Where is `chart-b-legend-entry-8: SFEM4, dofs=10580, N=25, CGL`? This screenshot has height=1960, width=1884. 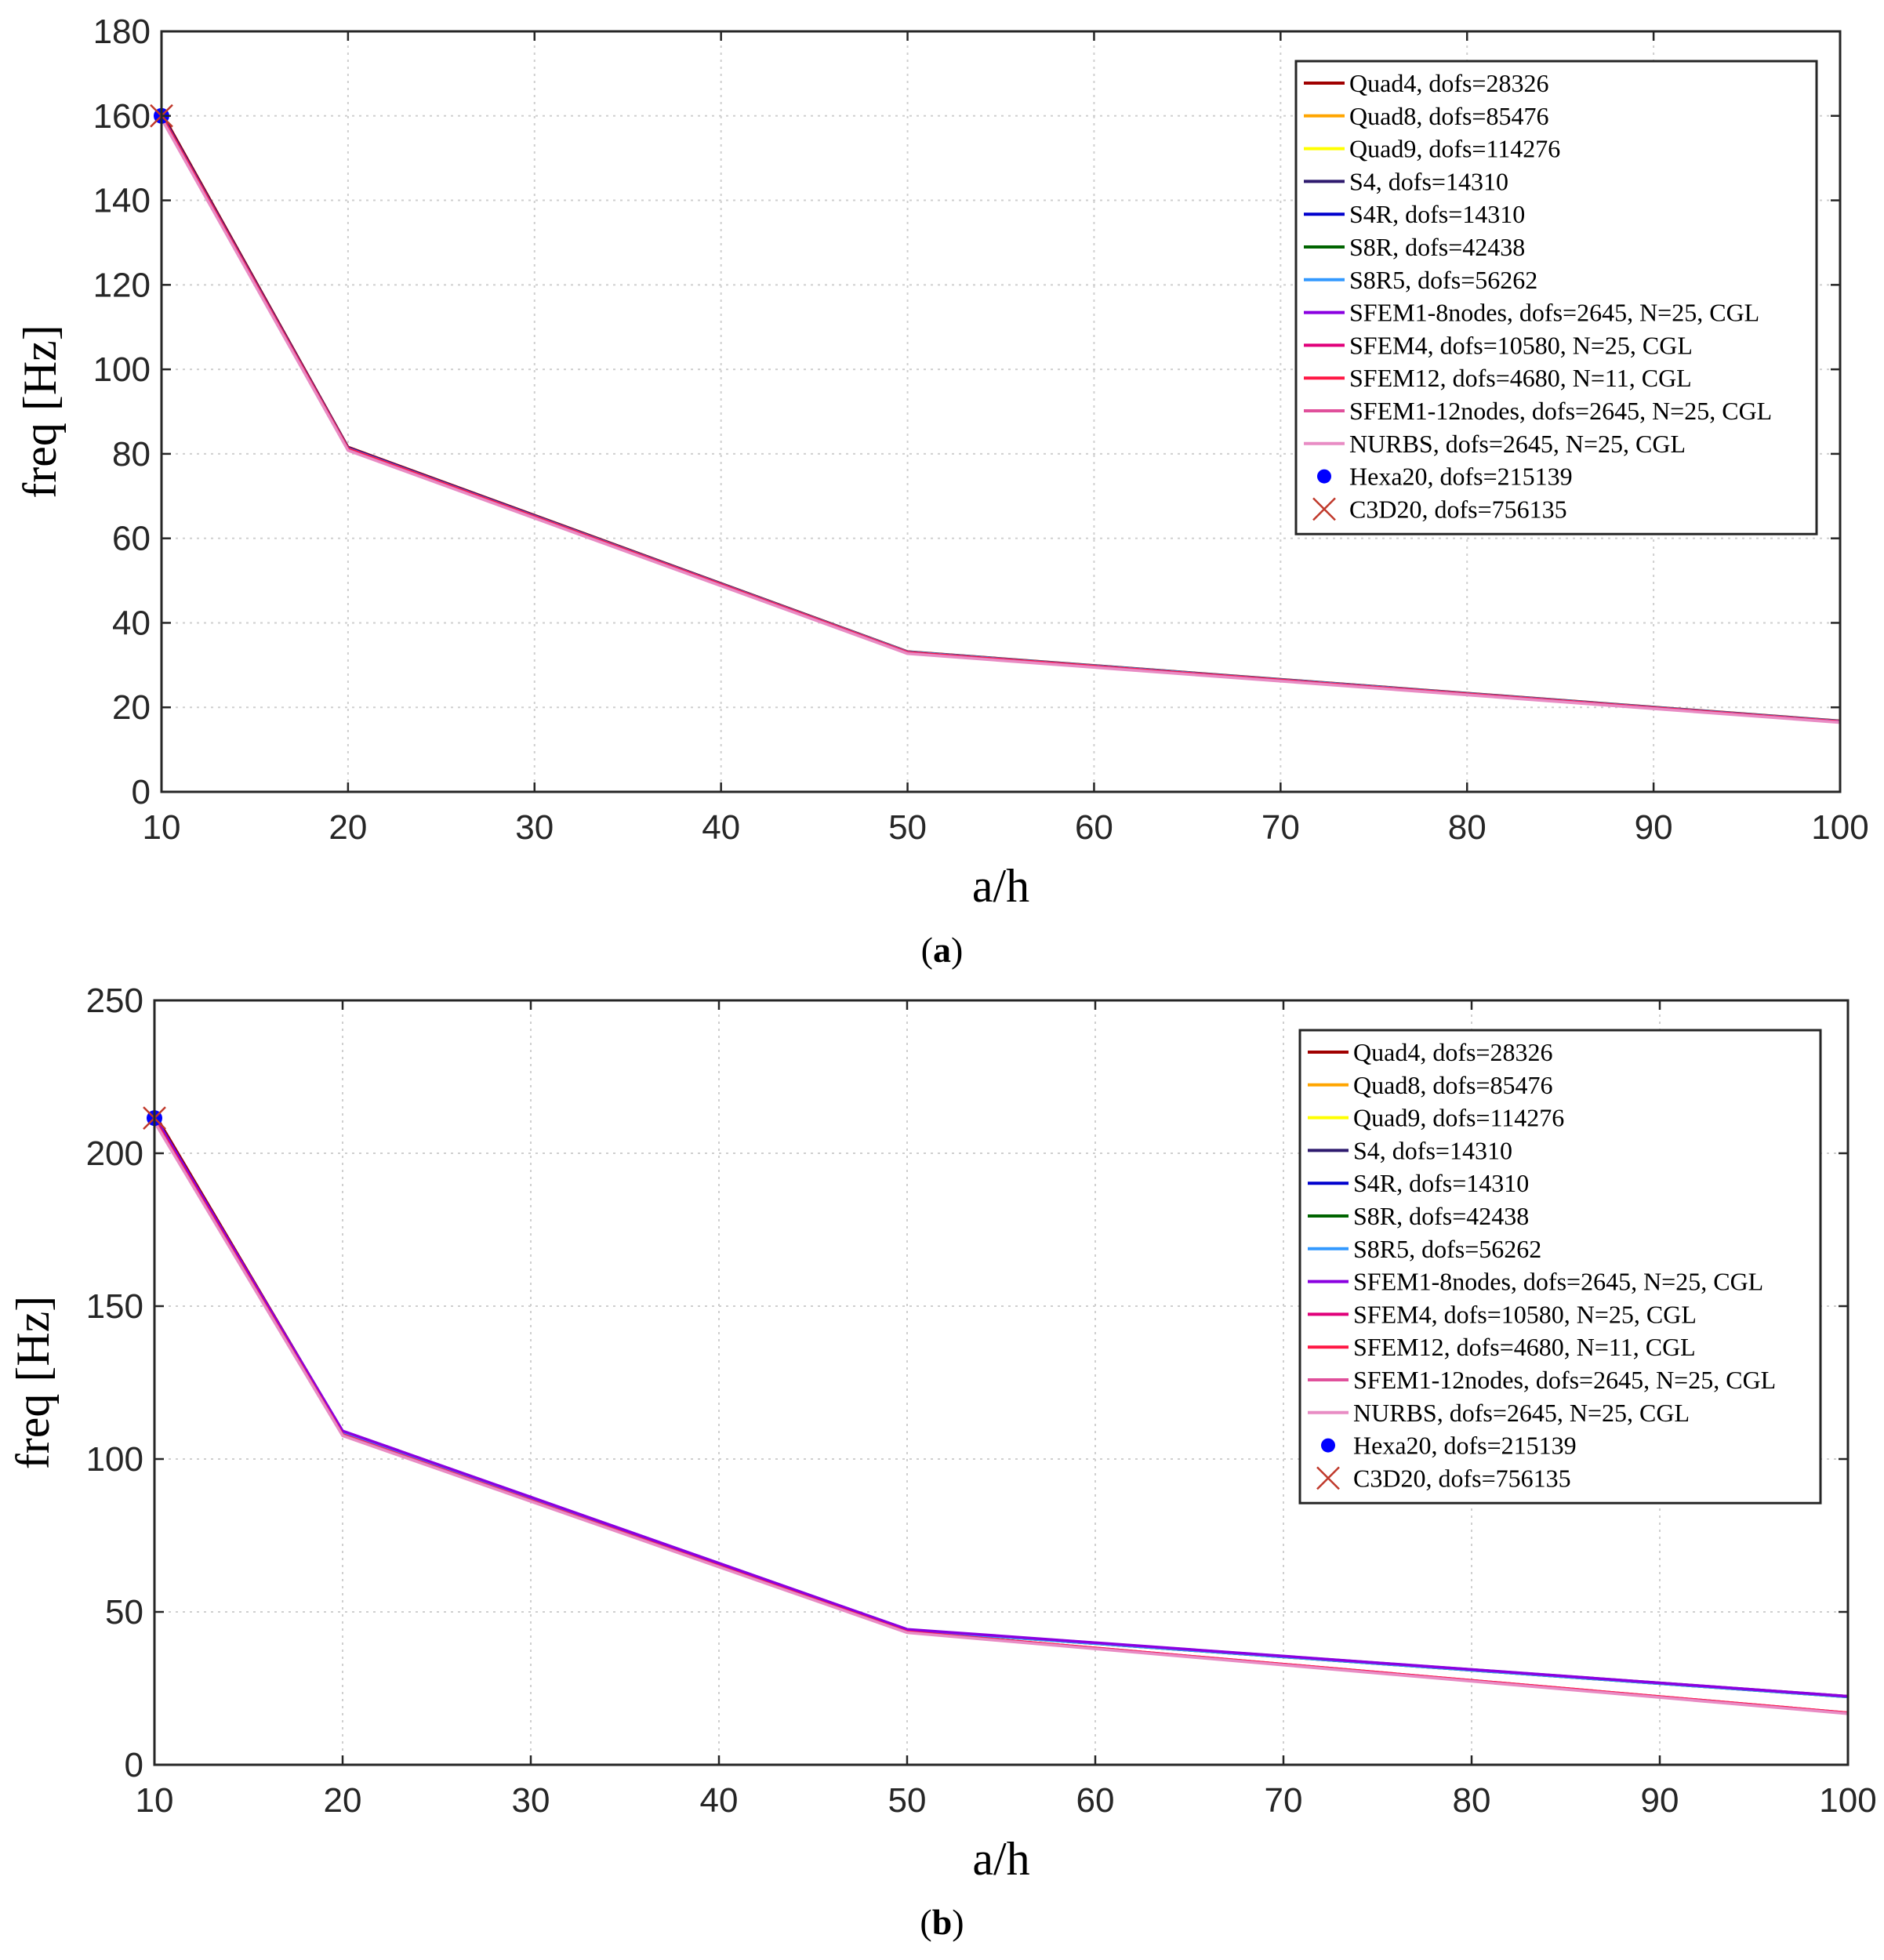 chart-b-legend-entry-8: SFEM4, dofs=10580, N=25, CGL is located at coordinates (1525, 1314).